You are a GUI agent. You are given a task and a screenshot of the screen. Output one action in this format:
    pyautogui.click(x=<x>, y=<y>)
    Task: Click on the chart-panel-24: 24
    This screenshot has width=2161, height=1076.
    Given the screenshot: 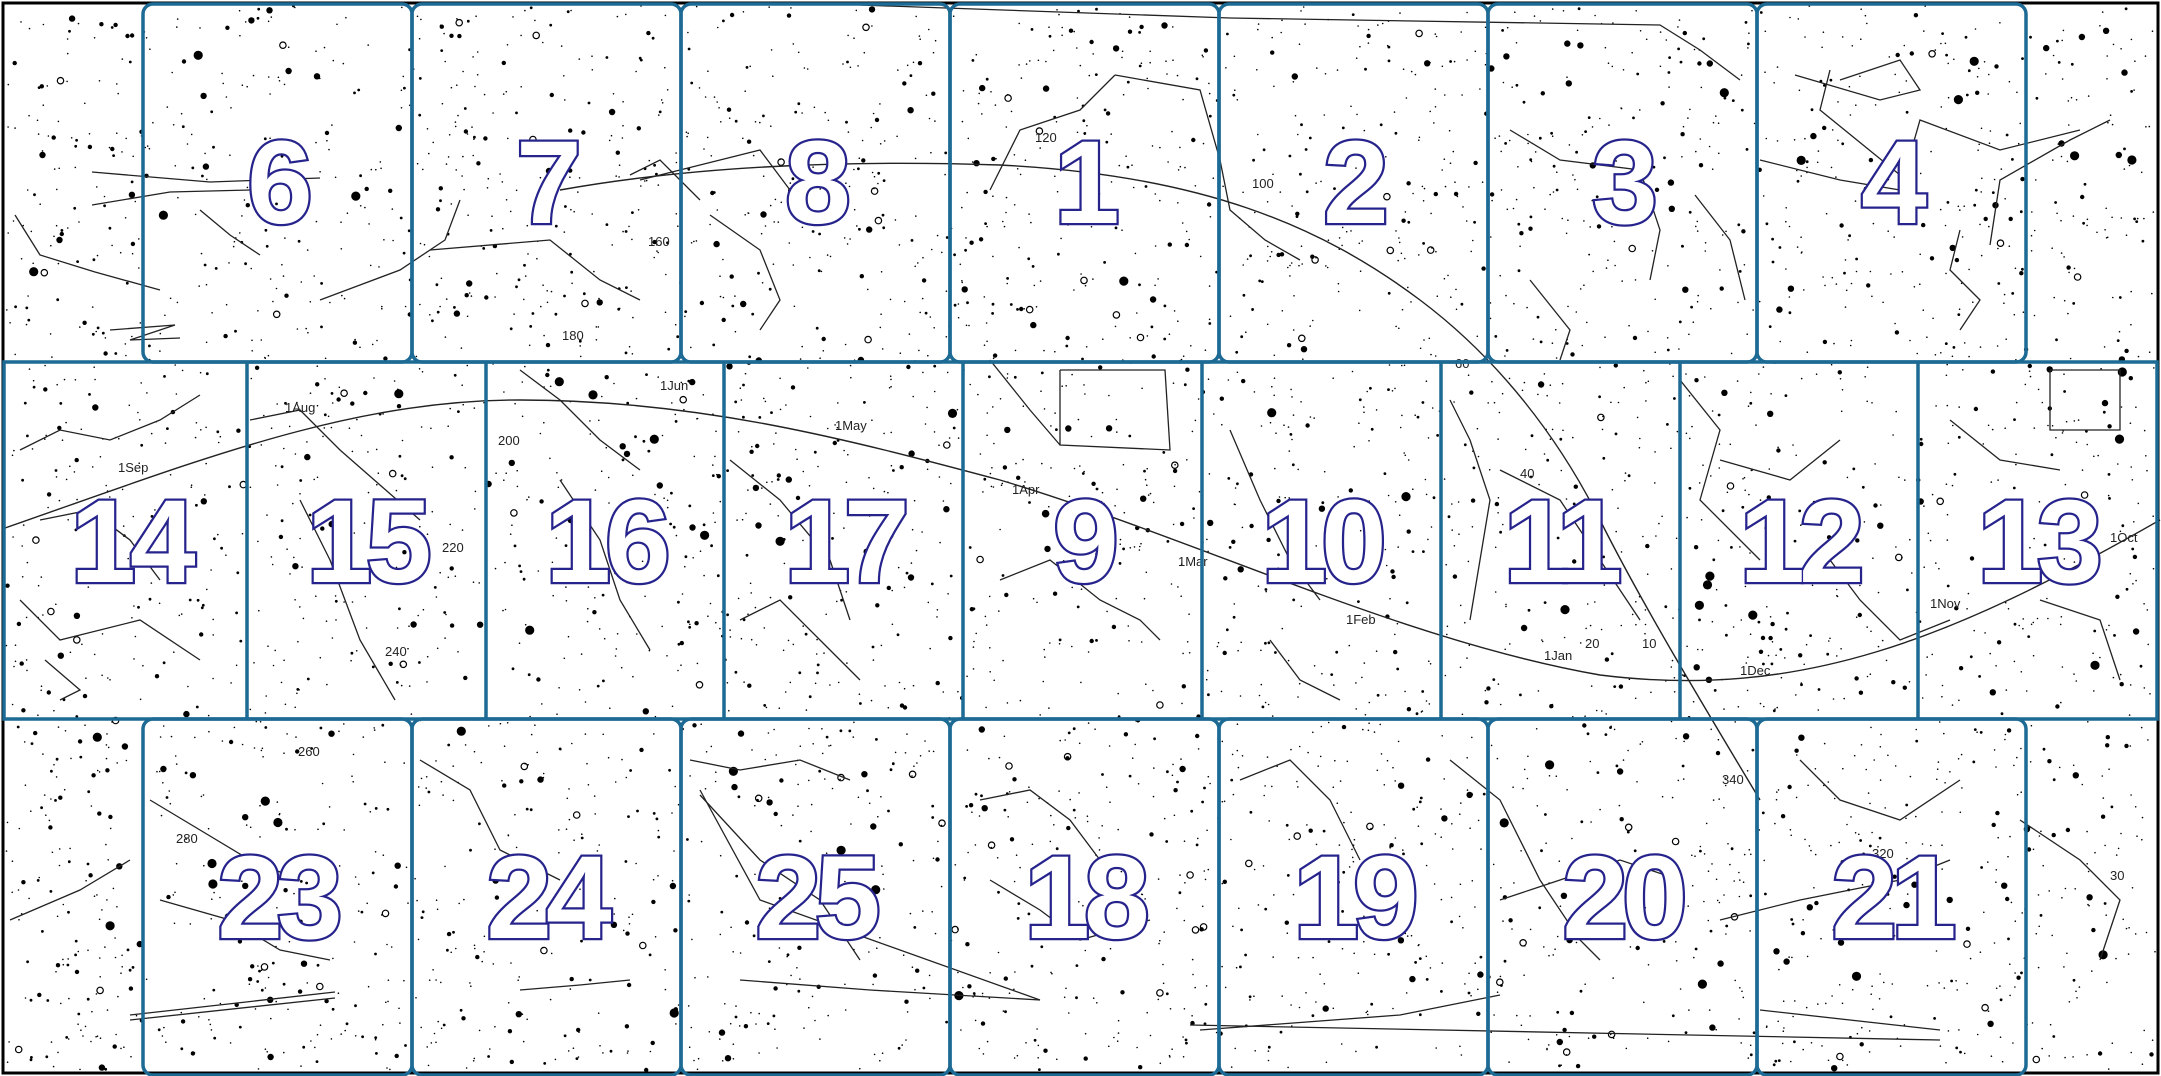 What is the action you would take?
    pyautogui.click(x=546, y=896)
    